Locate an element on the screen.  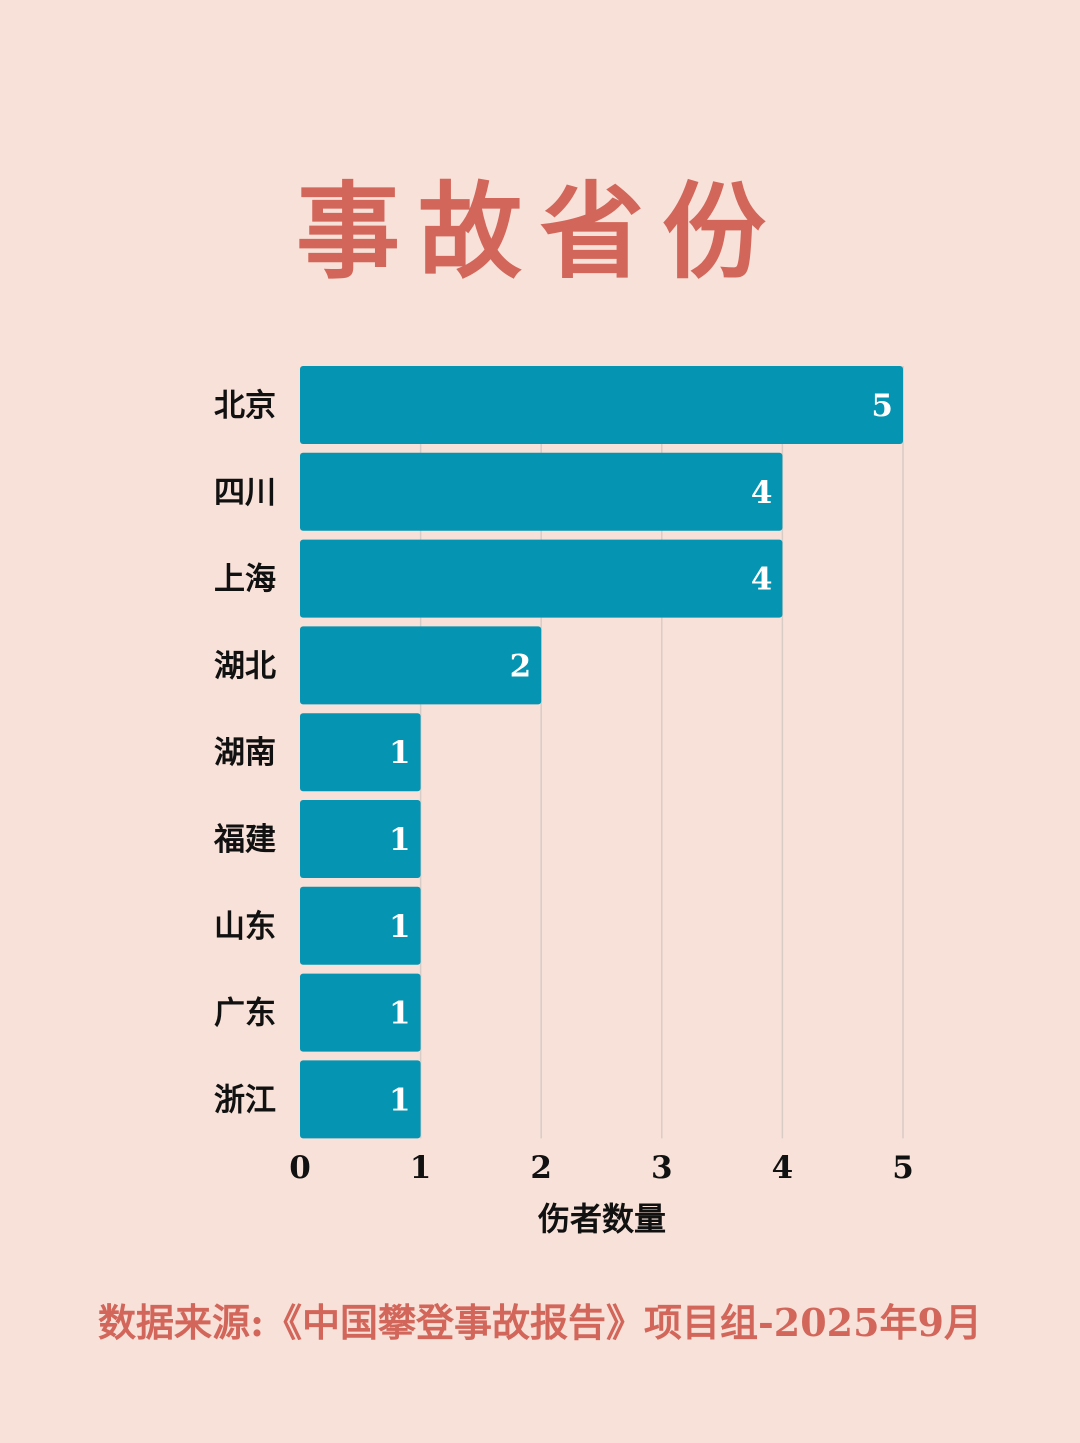
category-label: 山东 is located at coordinates (245, 927).